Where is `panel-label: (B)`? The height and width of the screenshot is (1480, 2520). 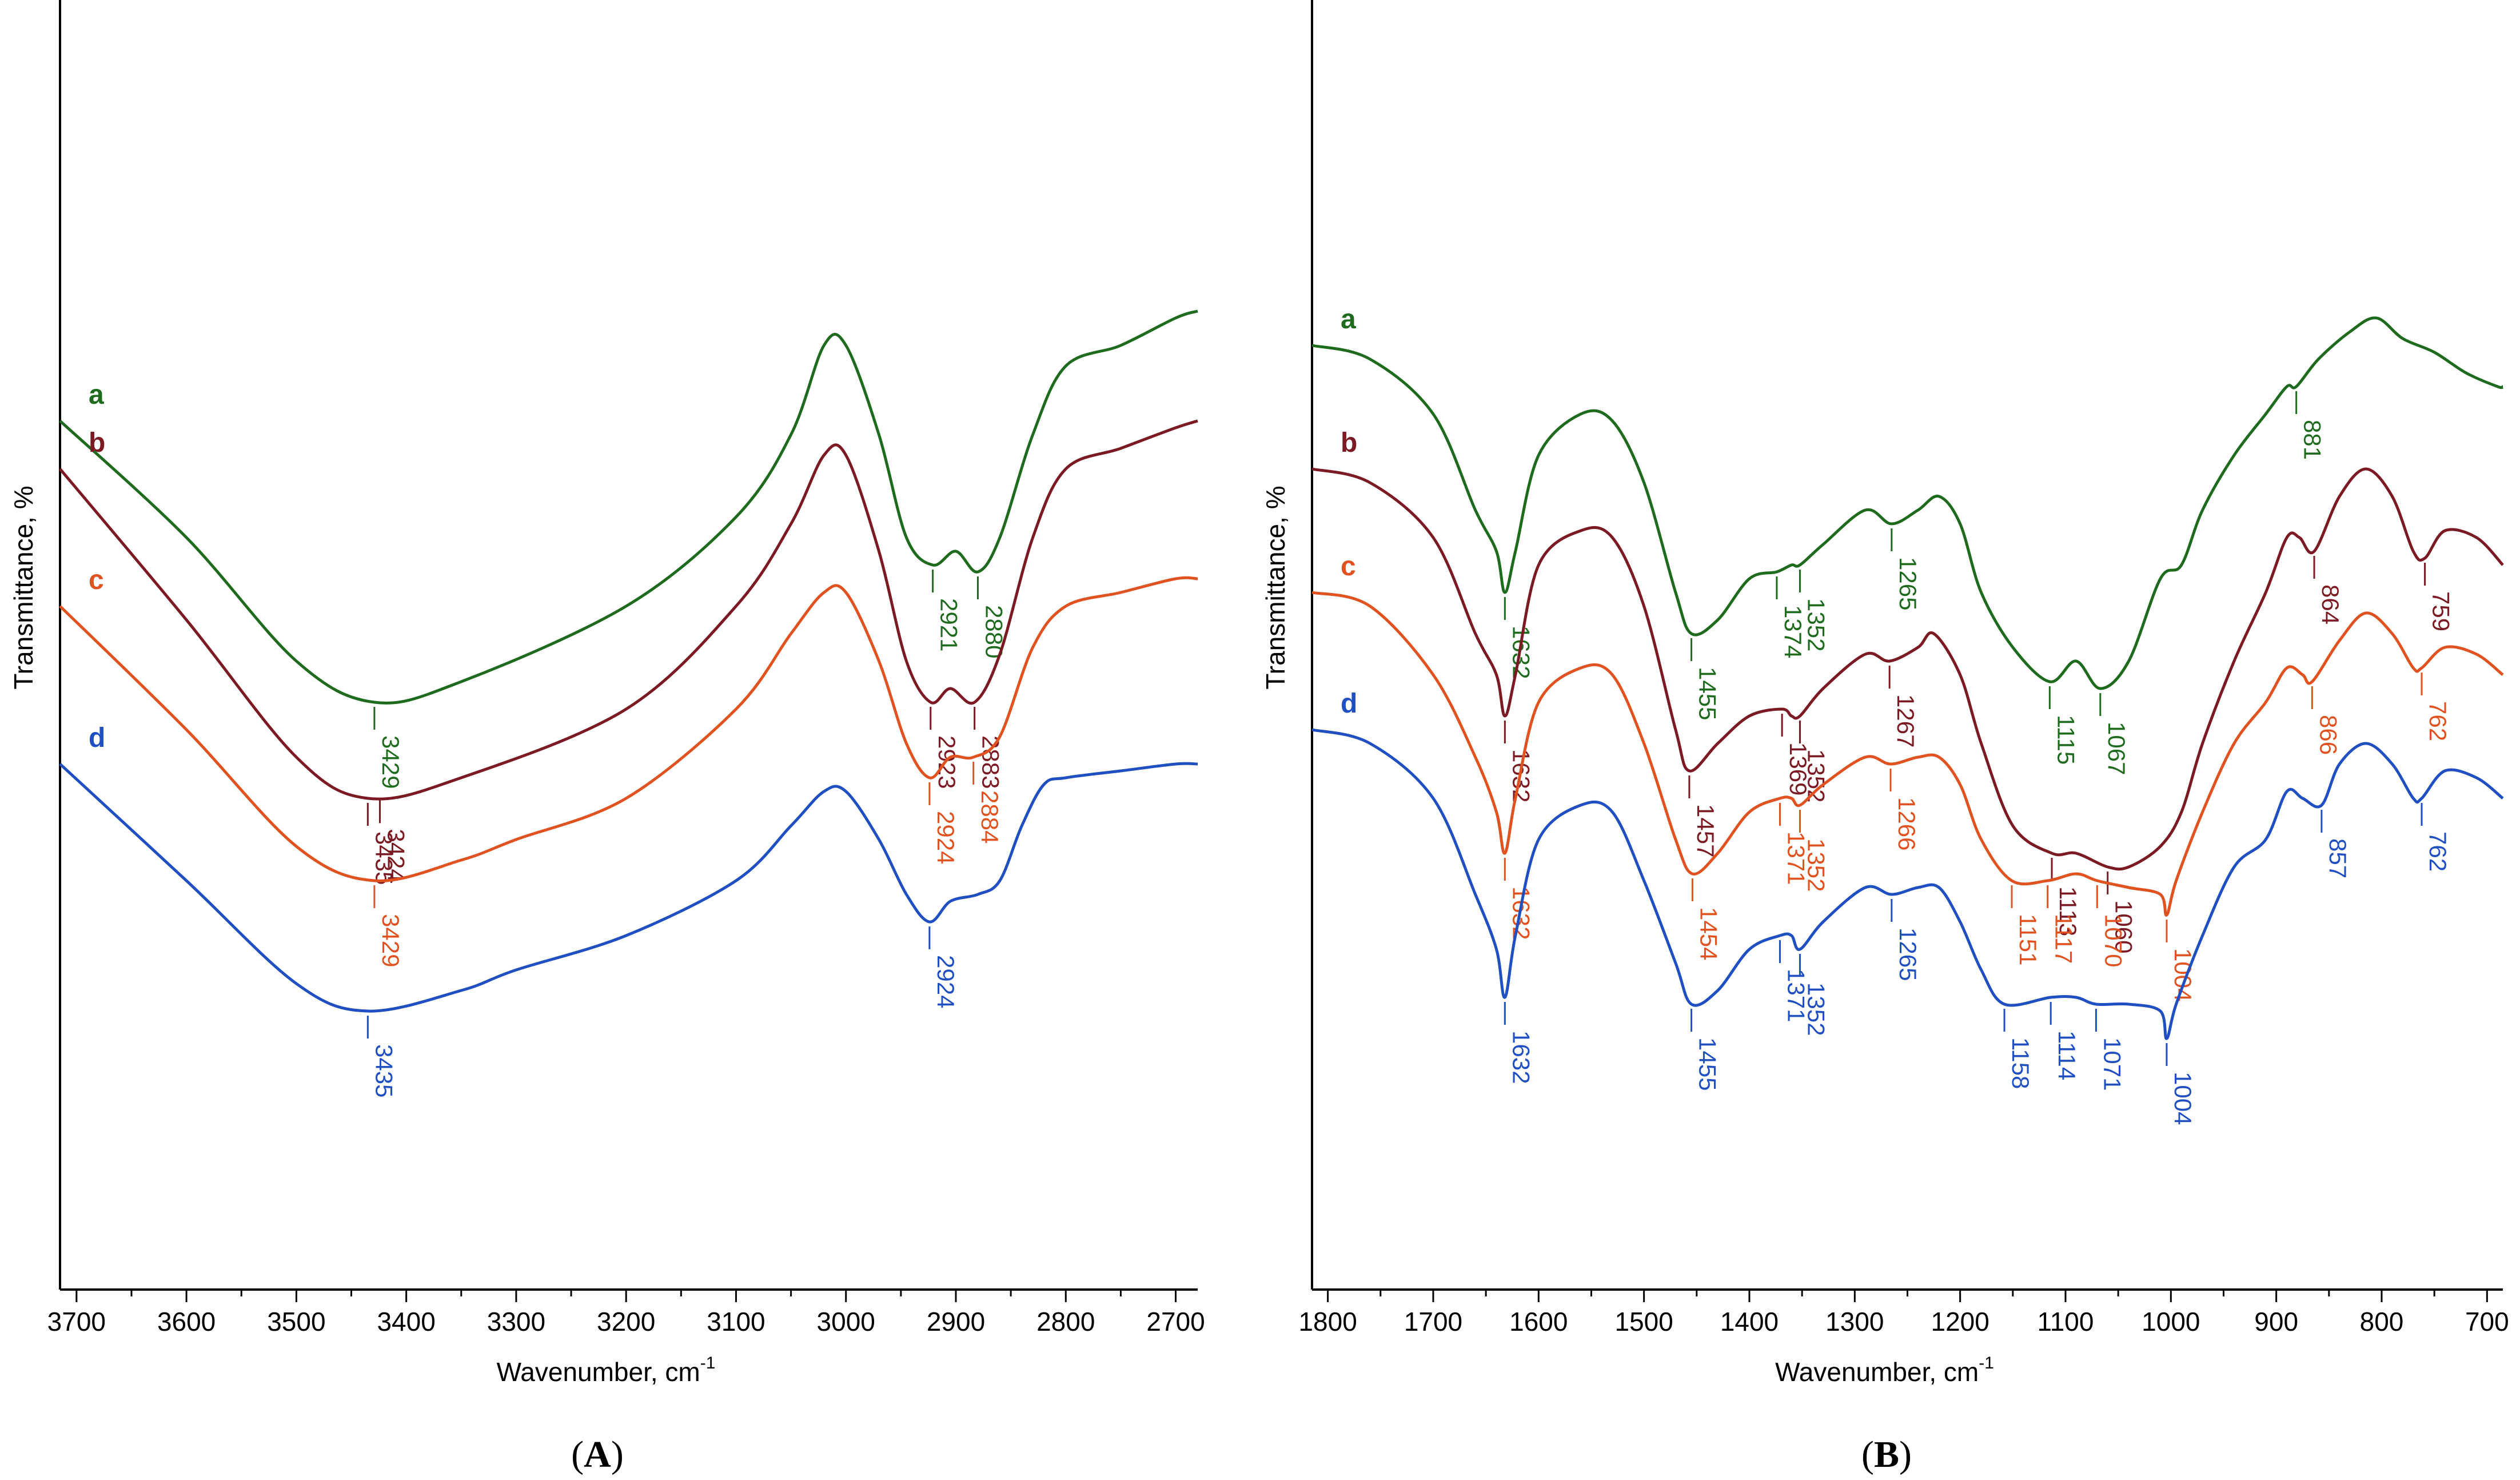 panel-label: (B) is located at coordinates (1886, 1454).